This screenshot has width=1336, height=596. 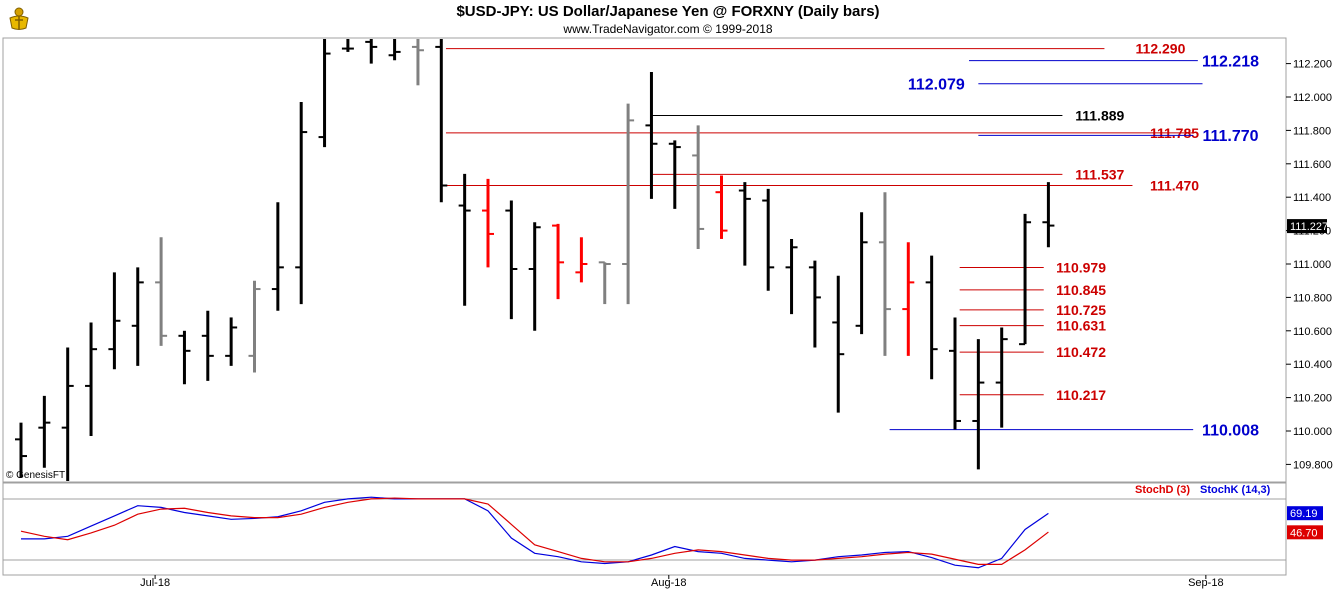 What do you see at coordinates (1081, 268) in the screenshot?
I see `level-label: 110.979` at bounding box center [1081, 268].